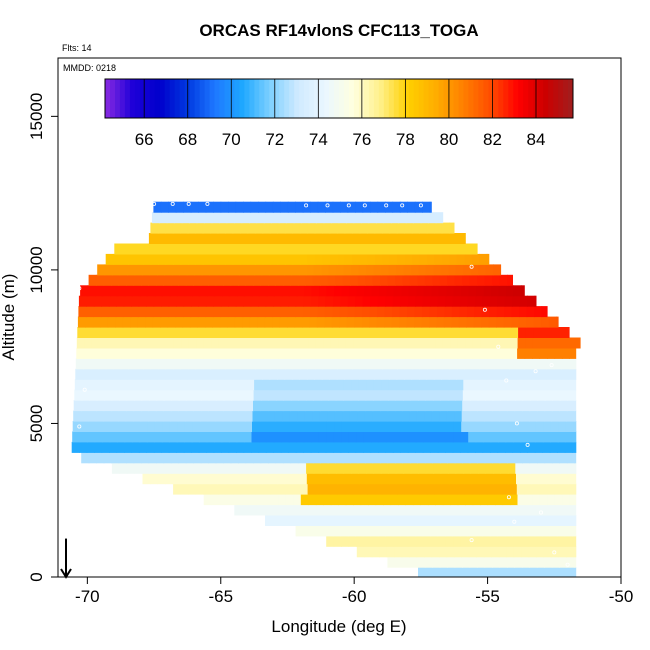 This screenshot has height=650, width=650. Describe the element at coordinates (339, 113) in the screenshot. I see `colorbar: 66 68 70 72 74 76 78 80 82 84` at that location.